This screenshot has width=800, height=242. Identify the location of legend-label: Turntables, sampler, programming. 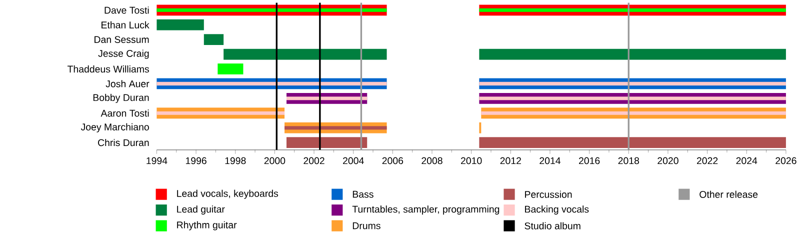
(426, 209).